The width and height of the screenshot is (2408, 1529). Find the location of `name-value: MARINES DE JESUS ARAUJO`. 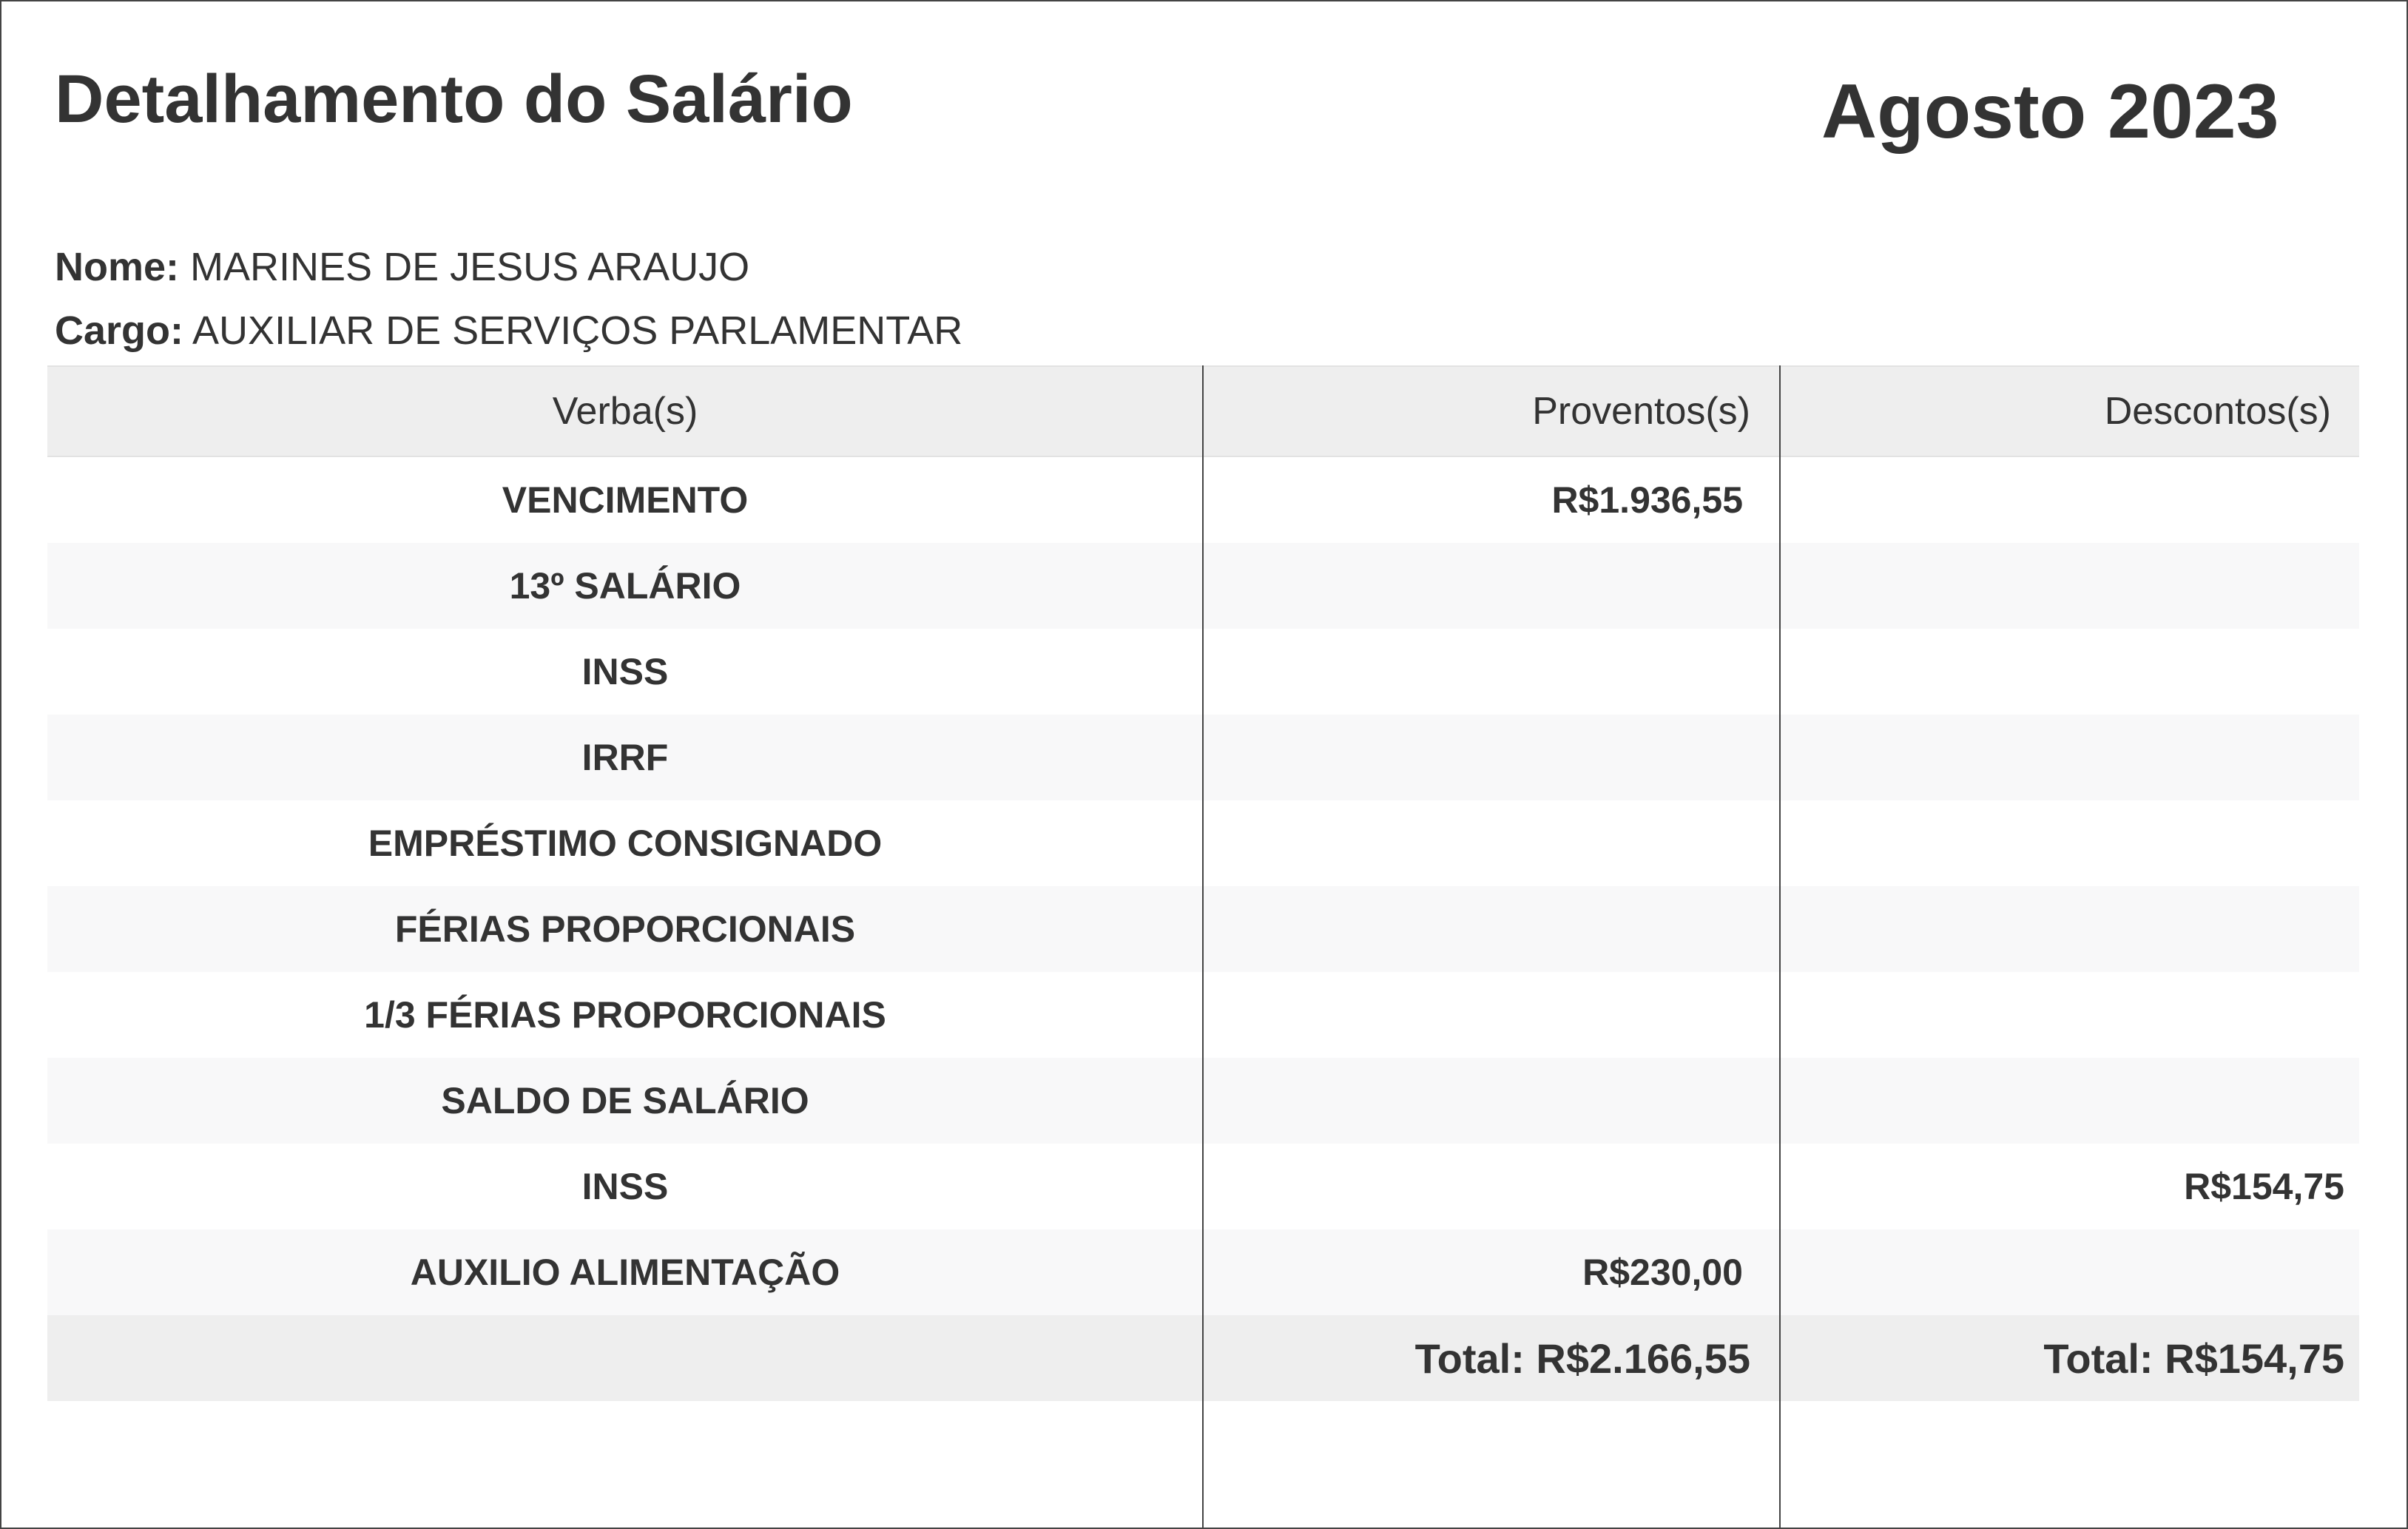

name-value: MARINES DE JESUS ARAUJO is located at coordinates (470, 267).